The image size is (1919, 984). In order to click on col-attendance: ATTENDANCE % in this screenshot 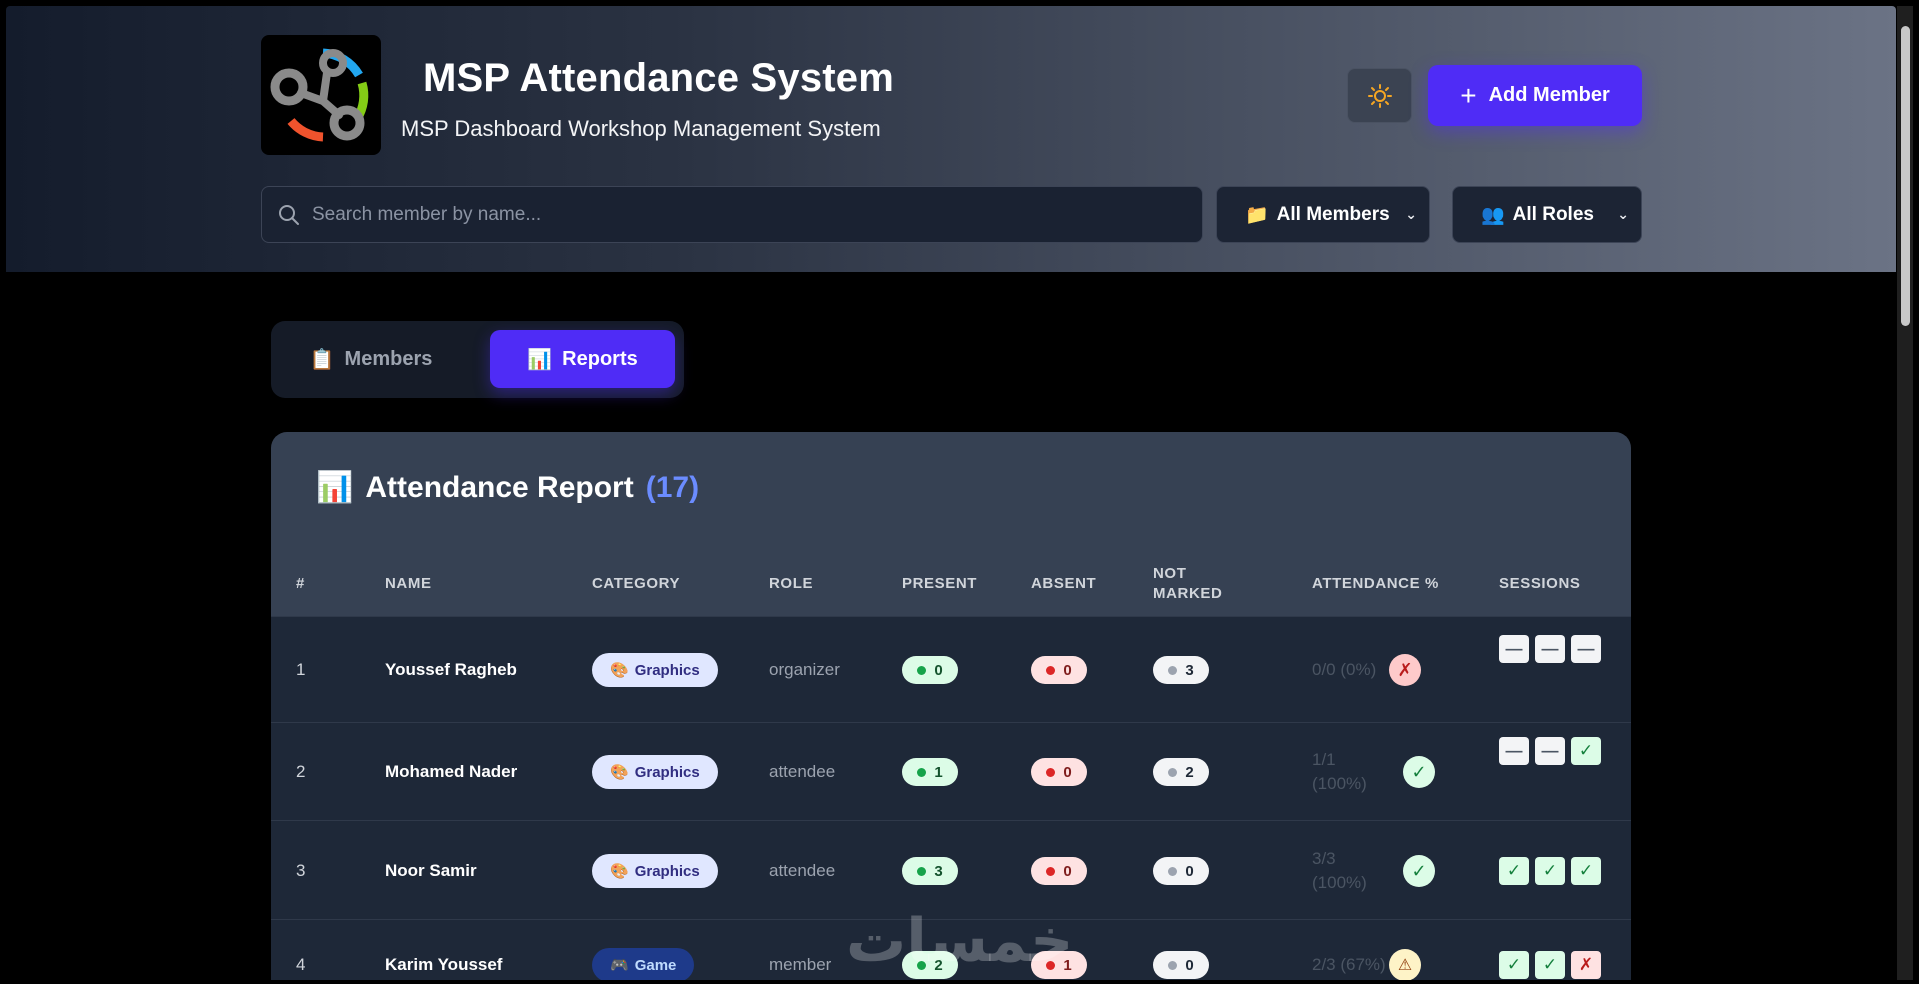, I will do `click(1375, 583)`.